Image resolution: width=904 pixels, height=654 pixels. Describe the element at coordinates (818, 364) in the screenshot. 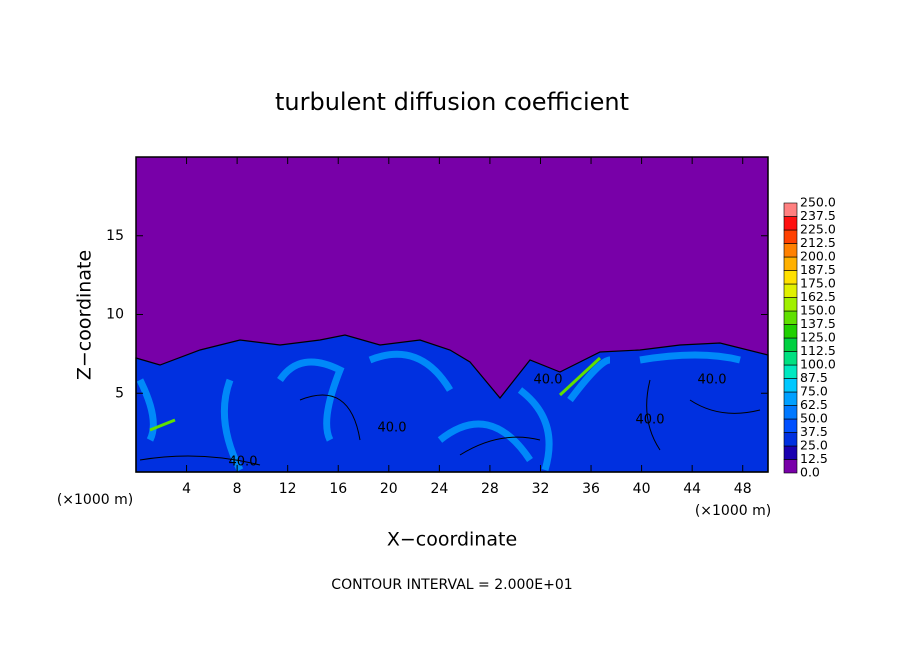

I see `colorbar-label: 100.0` at that location.